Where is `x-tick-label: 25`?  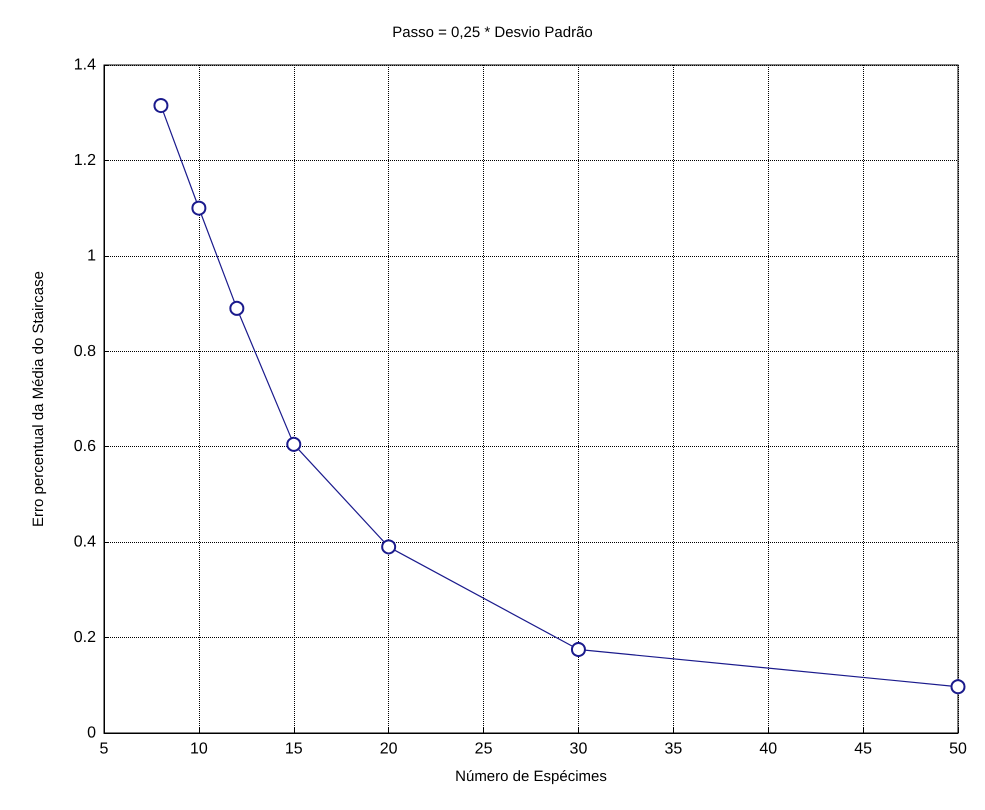
x-tick-label: 25 is located at coordinates (483, 749).